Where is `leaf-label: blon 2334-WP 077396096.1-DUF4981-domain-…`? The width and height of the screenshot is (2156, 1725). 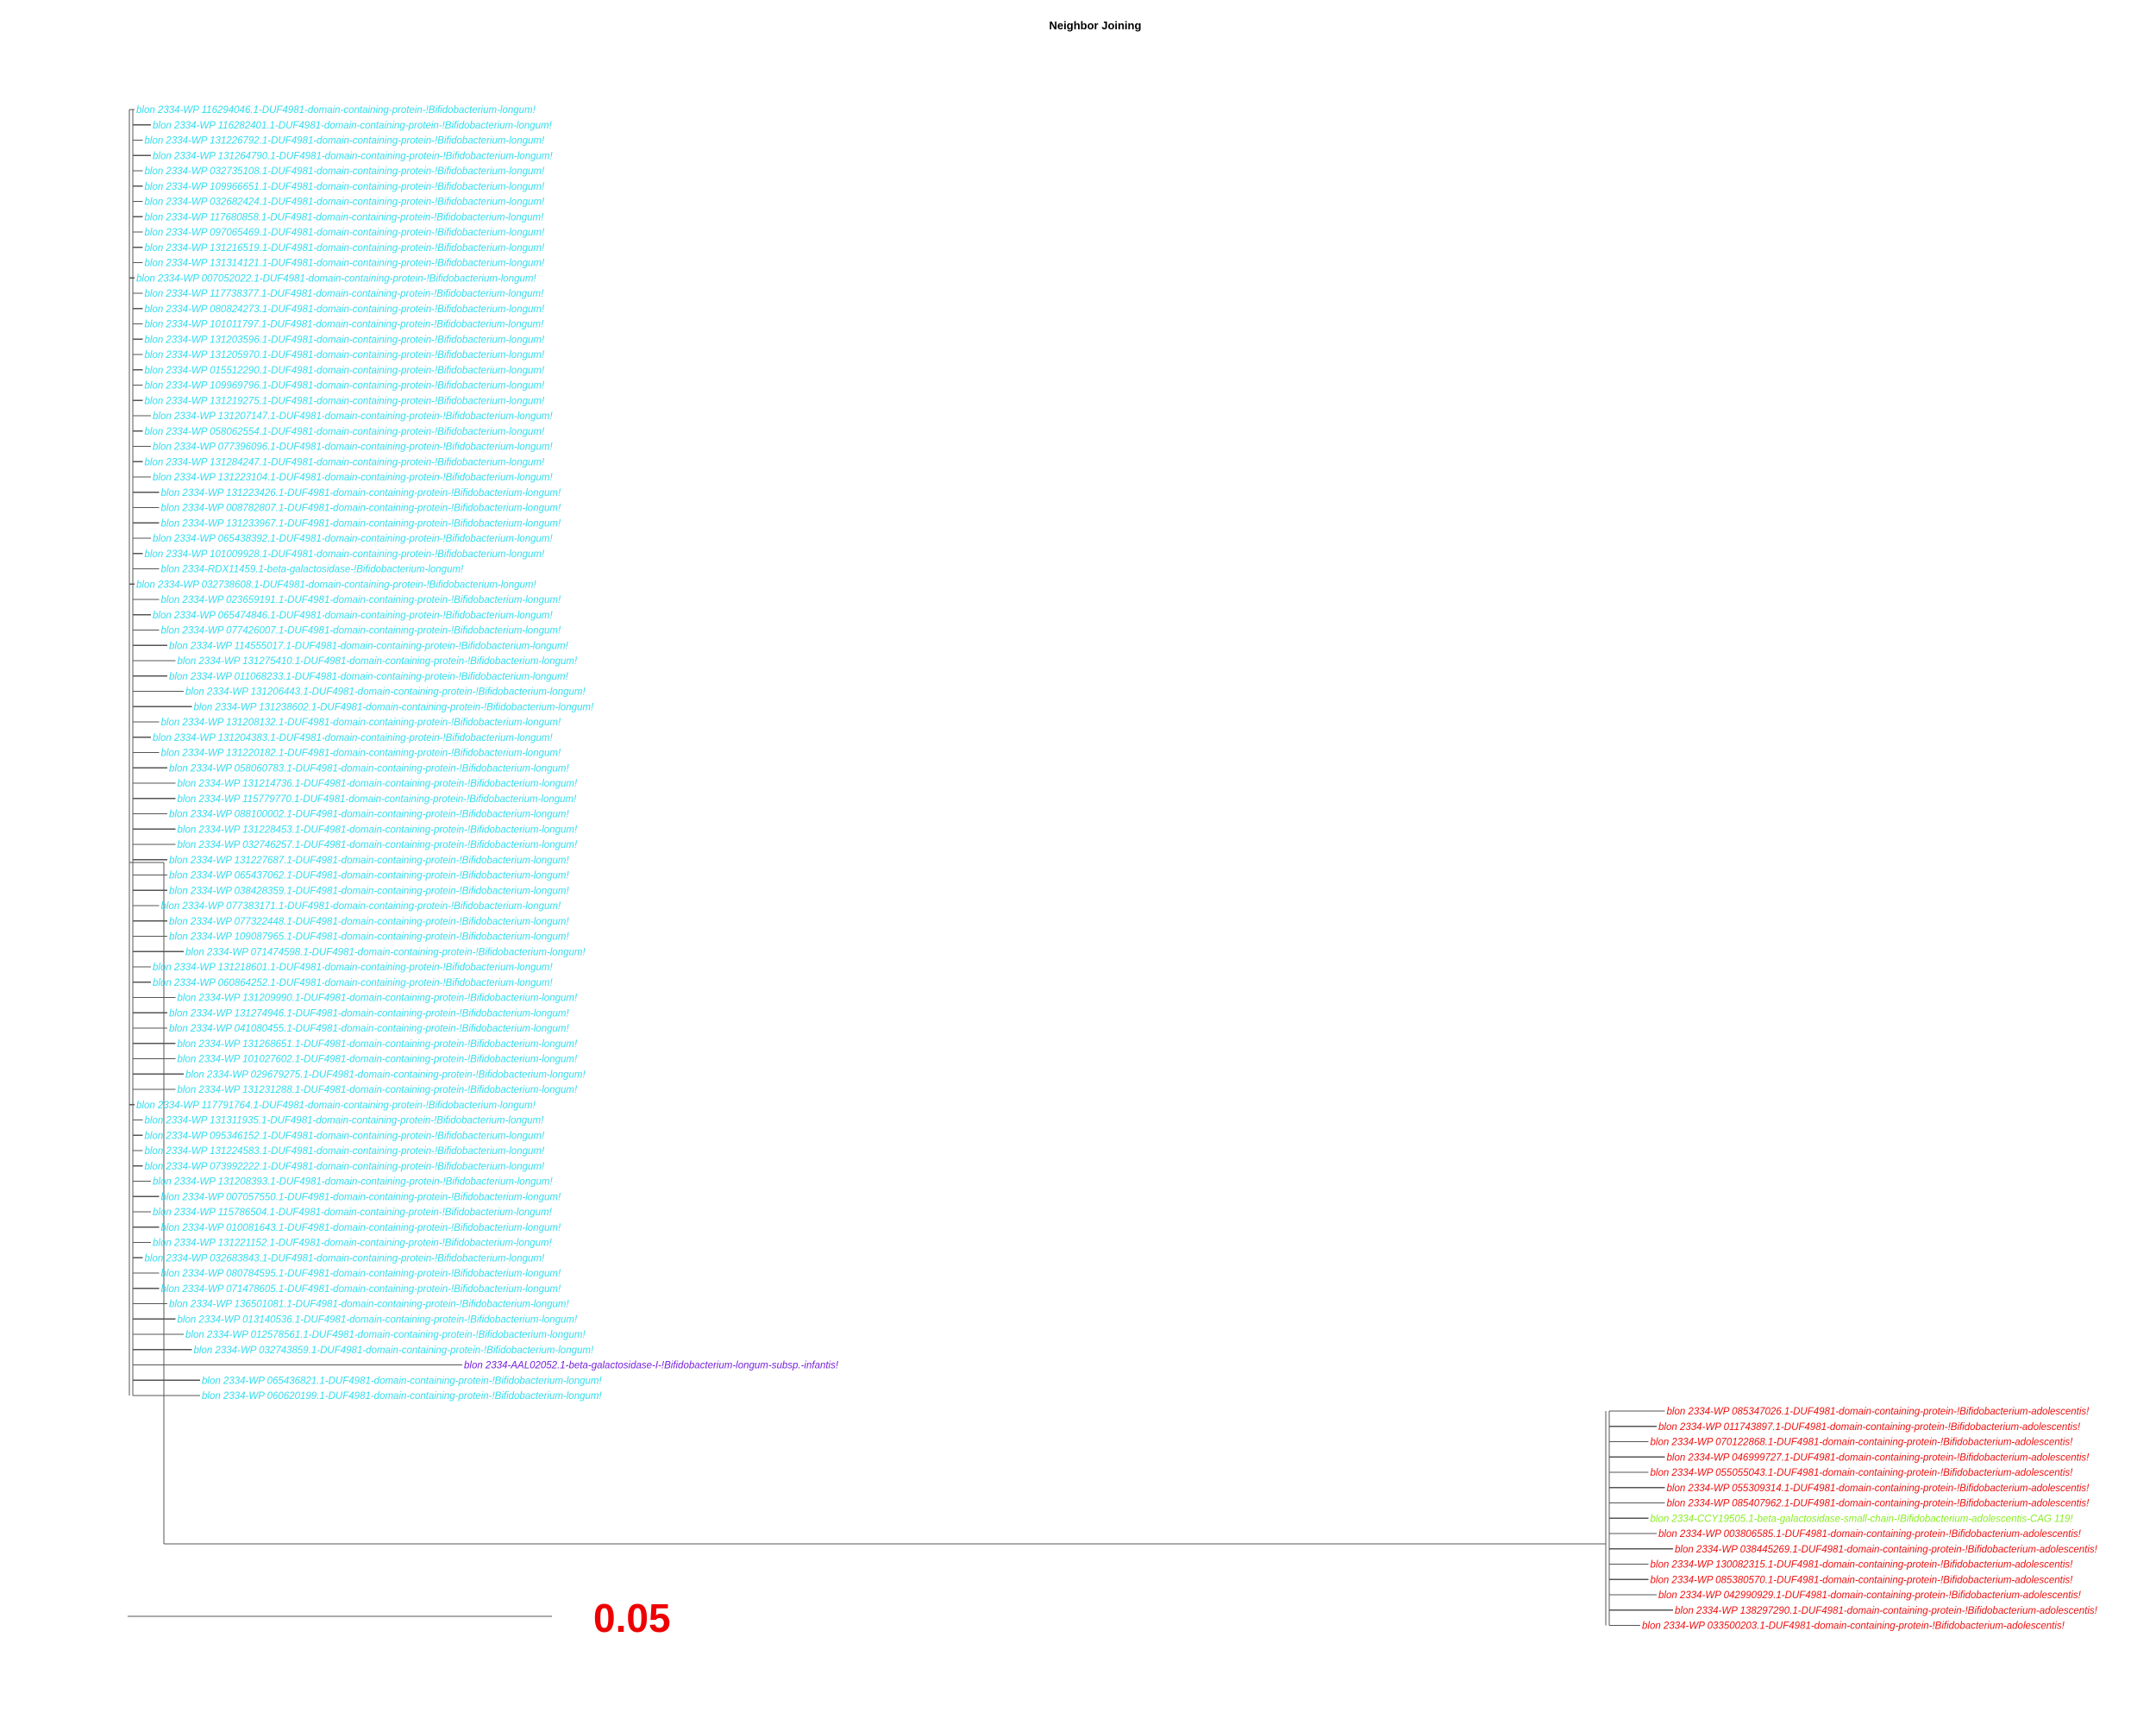
leaf-label: blon 2334-WP 077396096.1-DUF4981-domain-… is located at coordinates (353, 448).